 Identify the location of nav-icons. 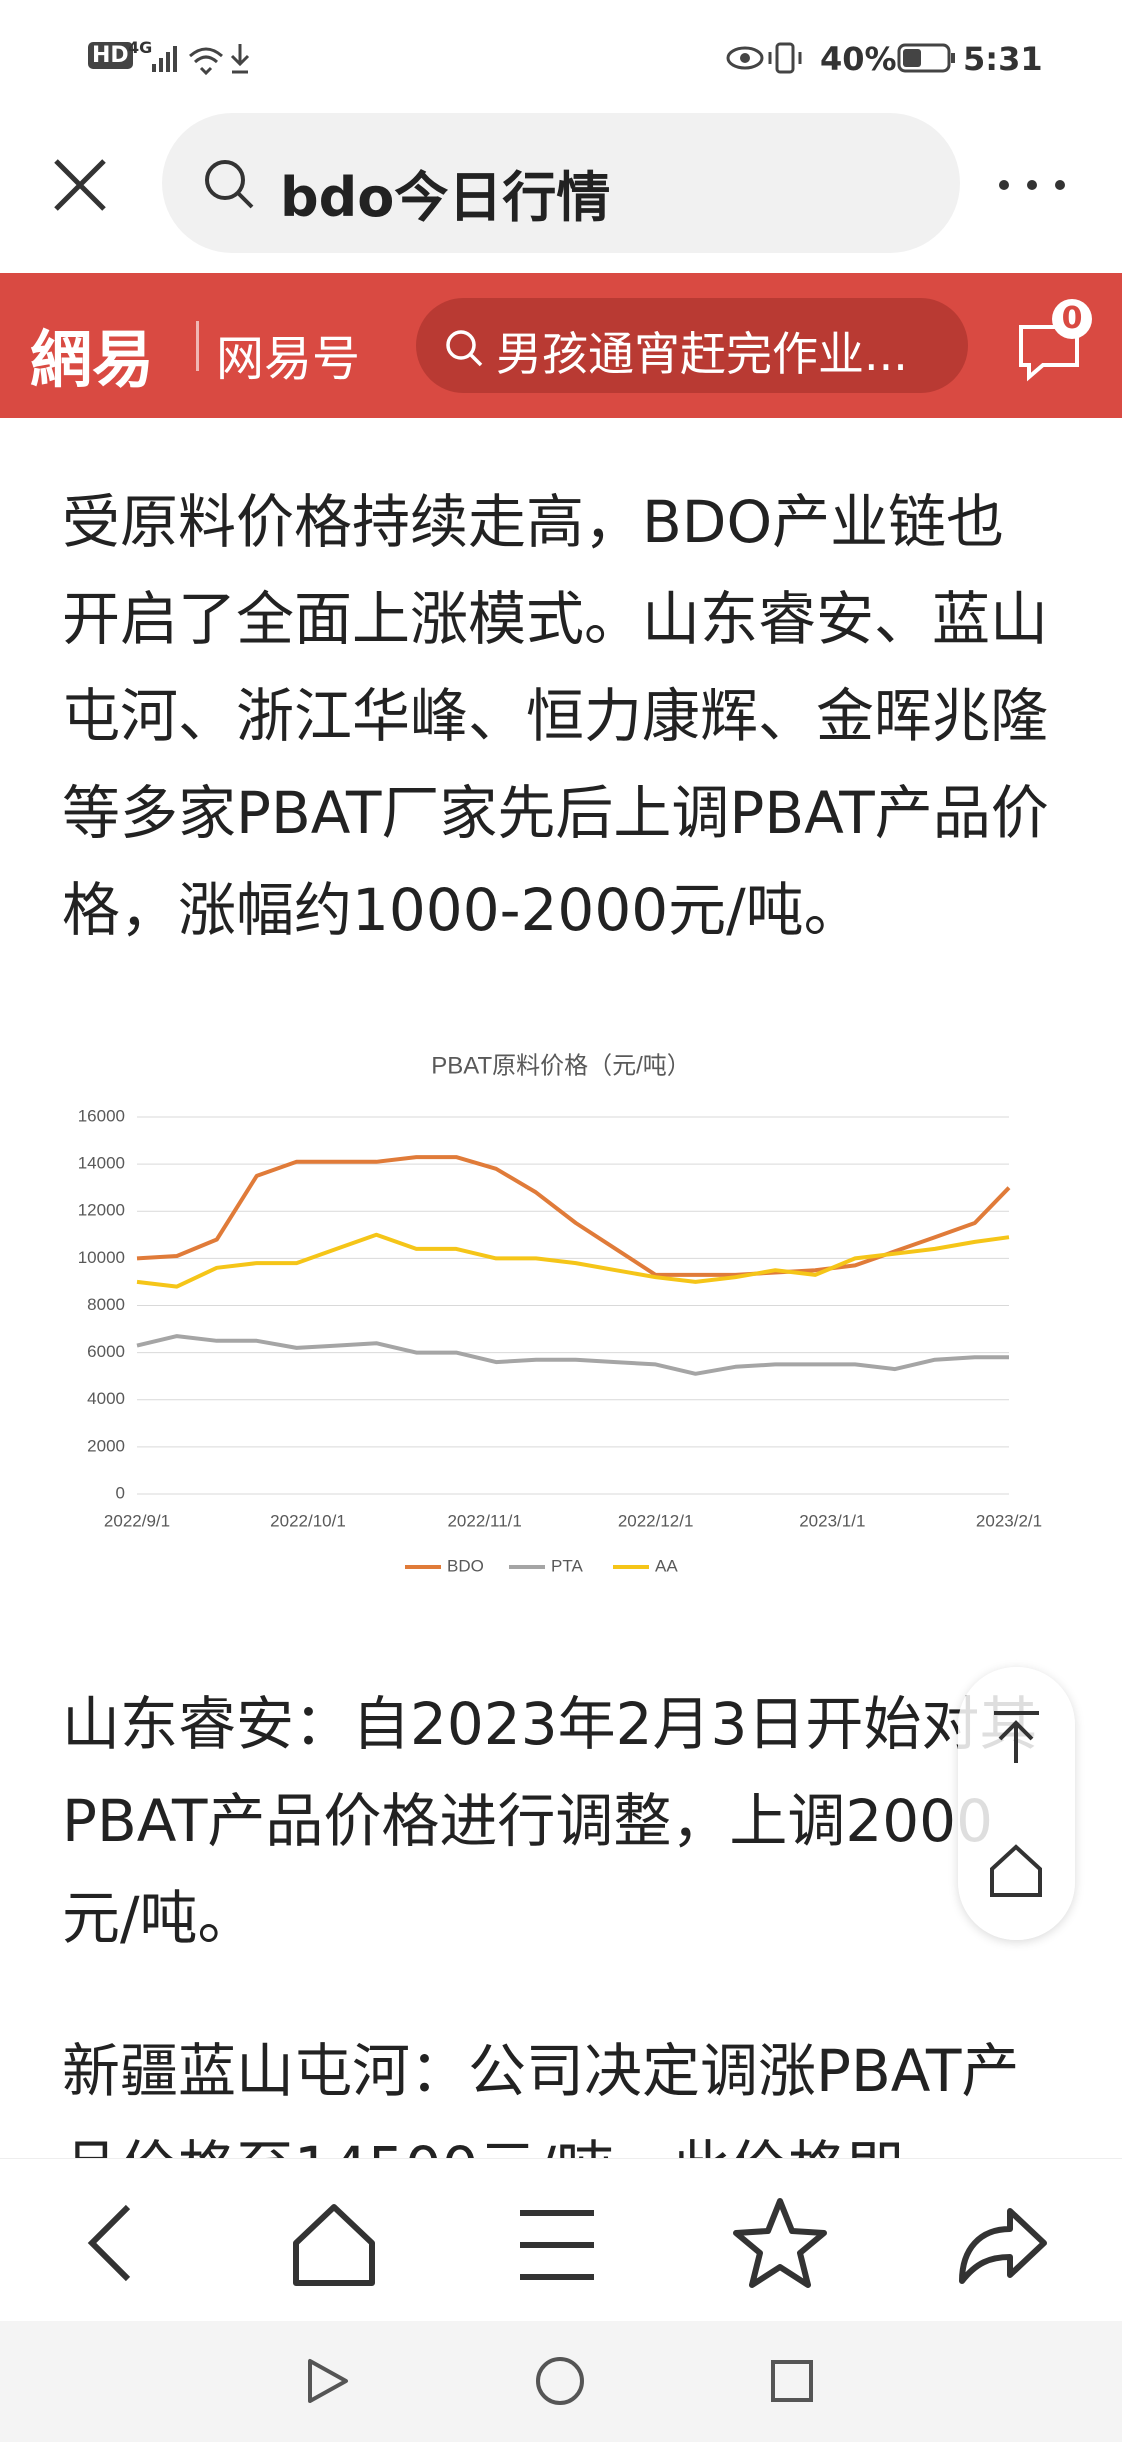
(567, 2243).